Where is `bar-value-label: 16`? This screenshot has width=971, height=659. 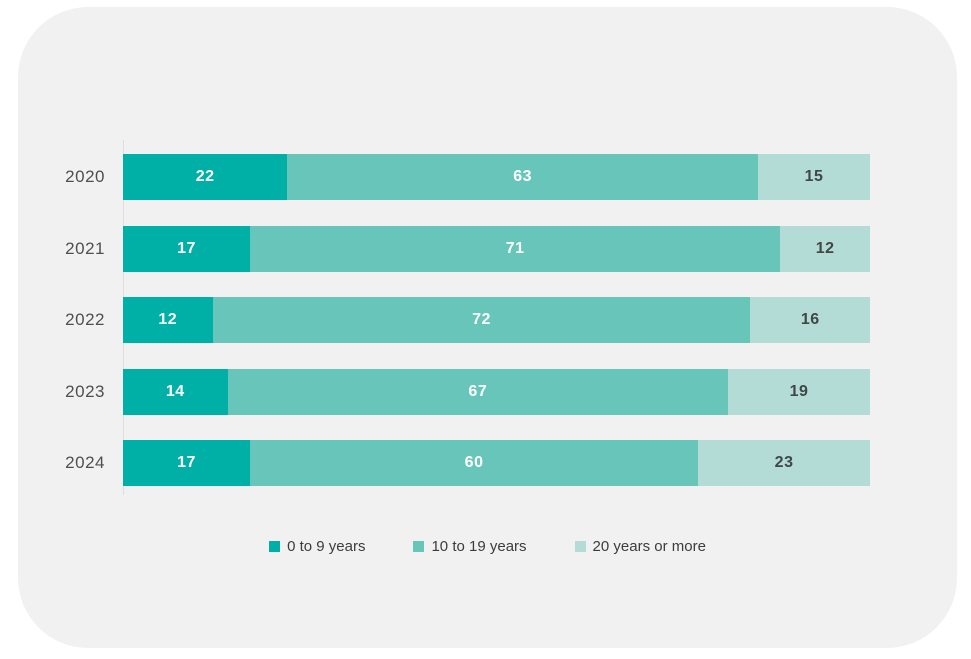 bar-value-label: 16 is located at coordinates (810, 319).